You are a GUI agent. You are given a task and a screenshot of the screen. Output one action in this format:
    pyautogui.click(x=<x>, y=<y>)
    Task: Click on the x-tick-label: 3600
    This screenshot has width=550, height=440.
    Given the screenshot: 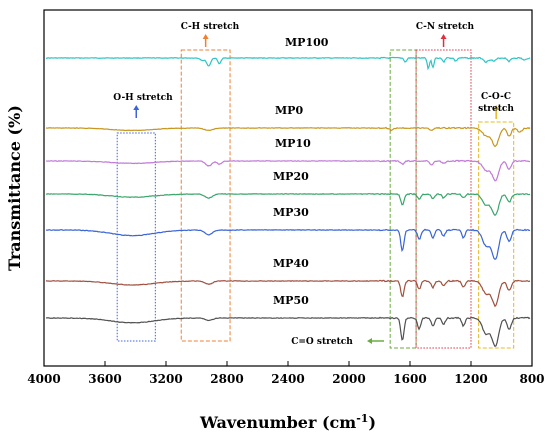 What is the action you would take?
    pyautogui.click(x=104, y=379)
    